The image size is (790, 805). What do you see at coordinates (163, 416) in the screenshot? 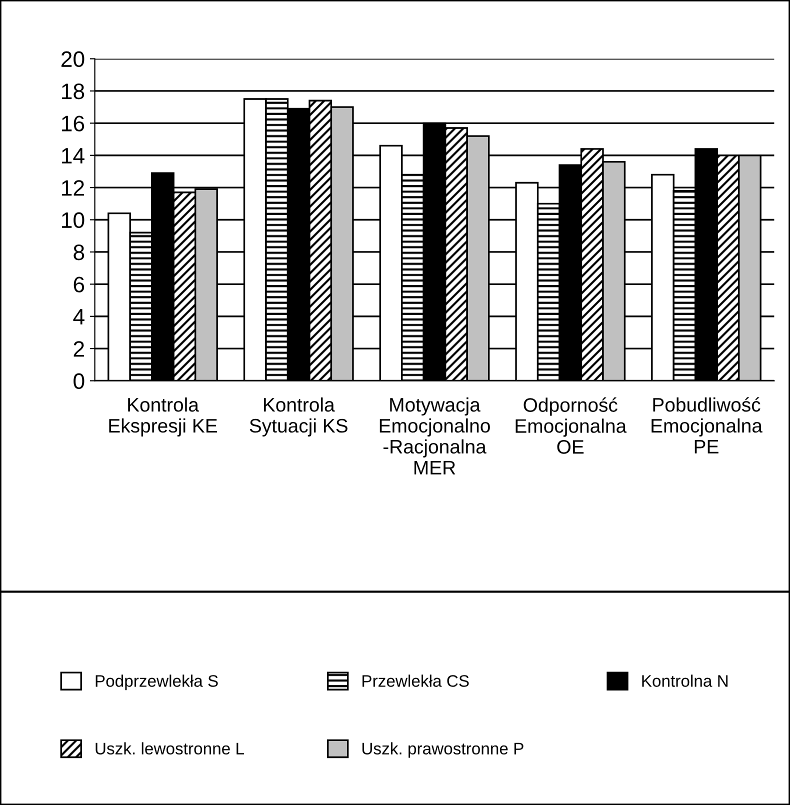
I see `x-tick-label: Kontrola Ekspresji KE` at bounding box center [163, 416].